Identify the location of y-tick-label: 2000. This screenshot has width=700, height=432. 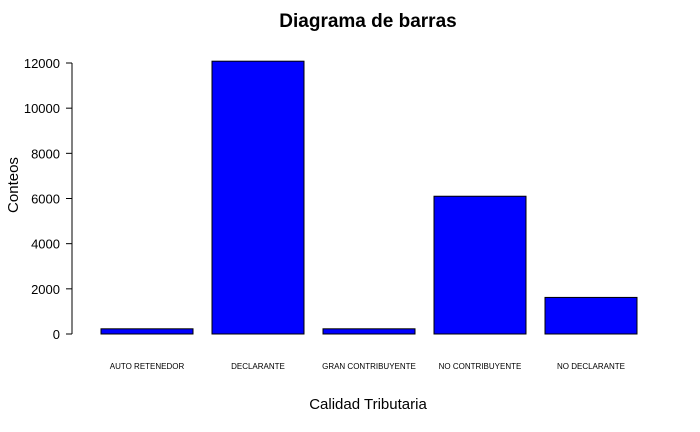
(45, 289).